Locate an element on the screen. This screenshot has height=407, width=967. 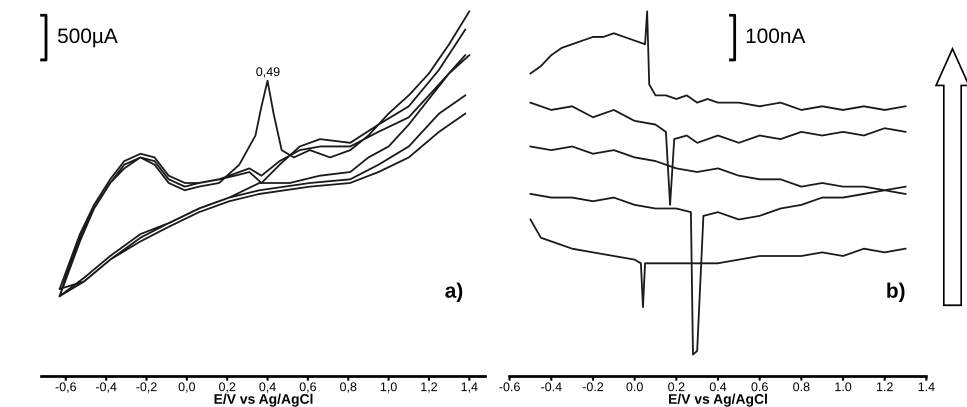
x-tick-label: 0.0 is located at coordinates (634, 387).